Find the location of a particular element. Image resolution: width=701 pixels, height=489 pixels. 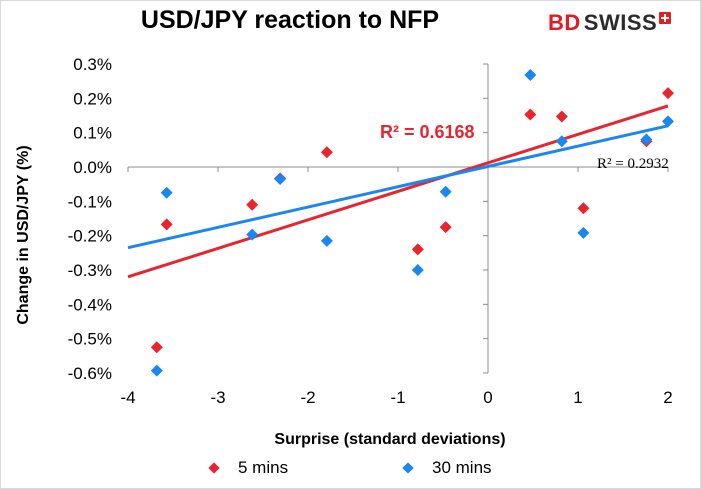

legend-label-30-mins: 30 mins is located at coordinates (462, 467).